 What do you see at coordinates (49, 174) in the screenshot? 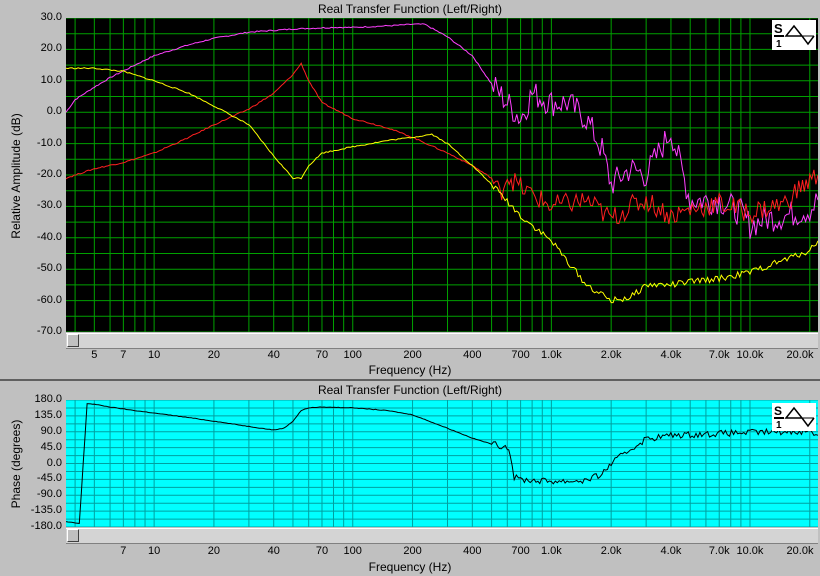
I see `y-tick-label: -20.0` at bounding box center [49, 174].